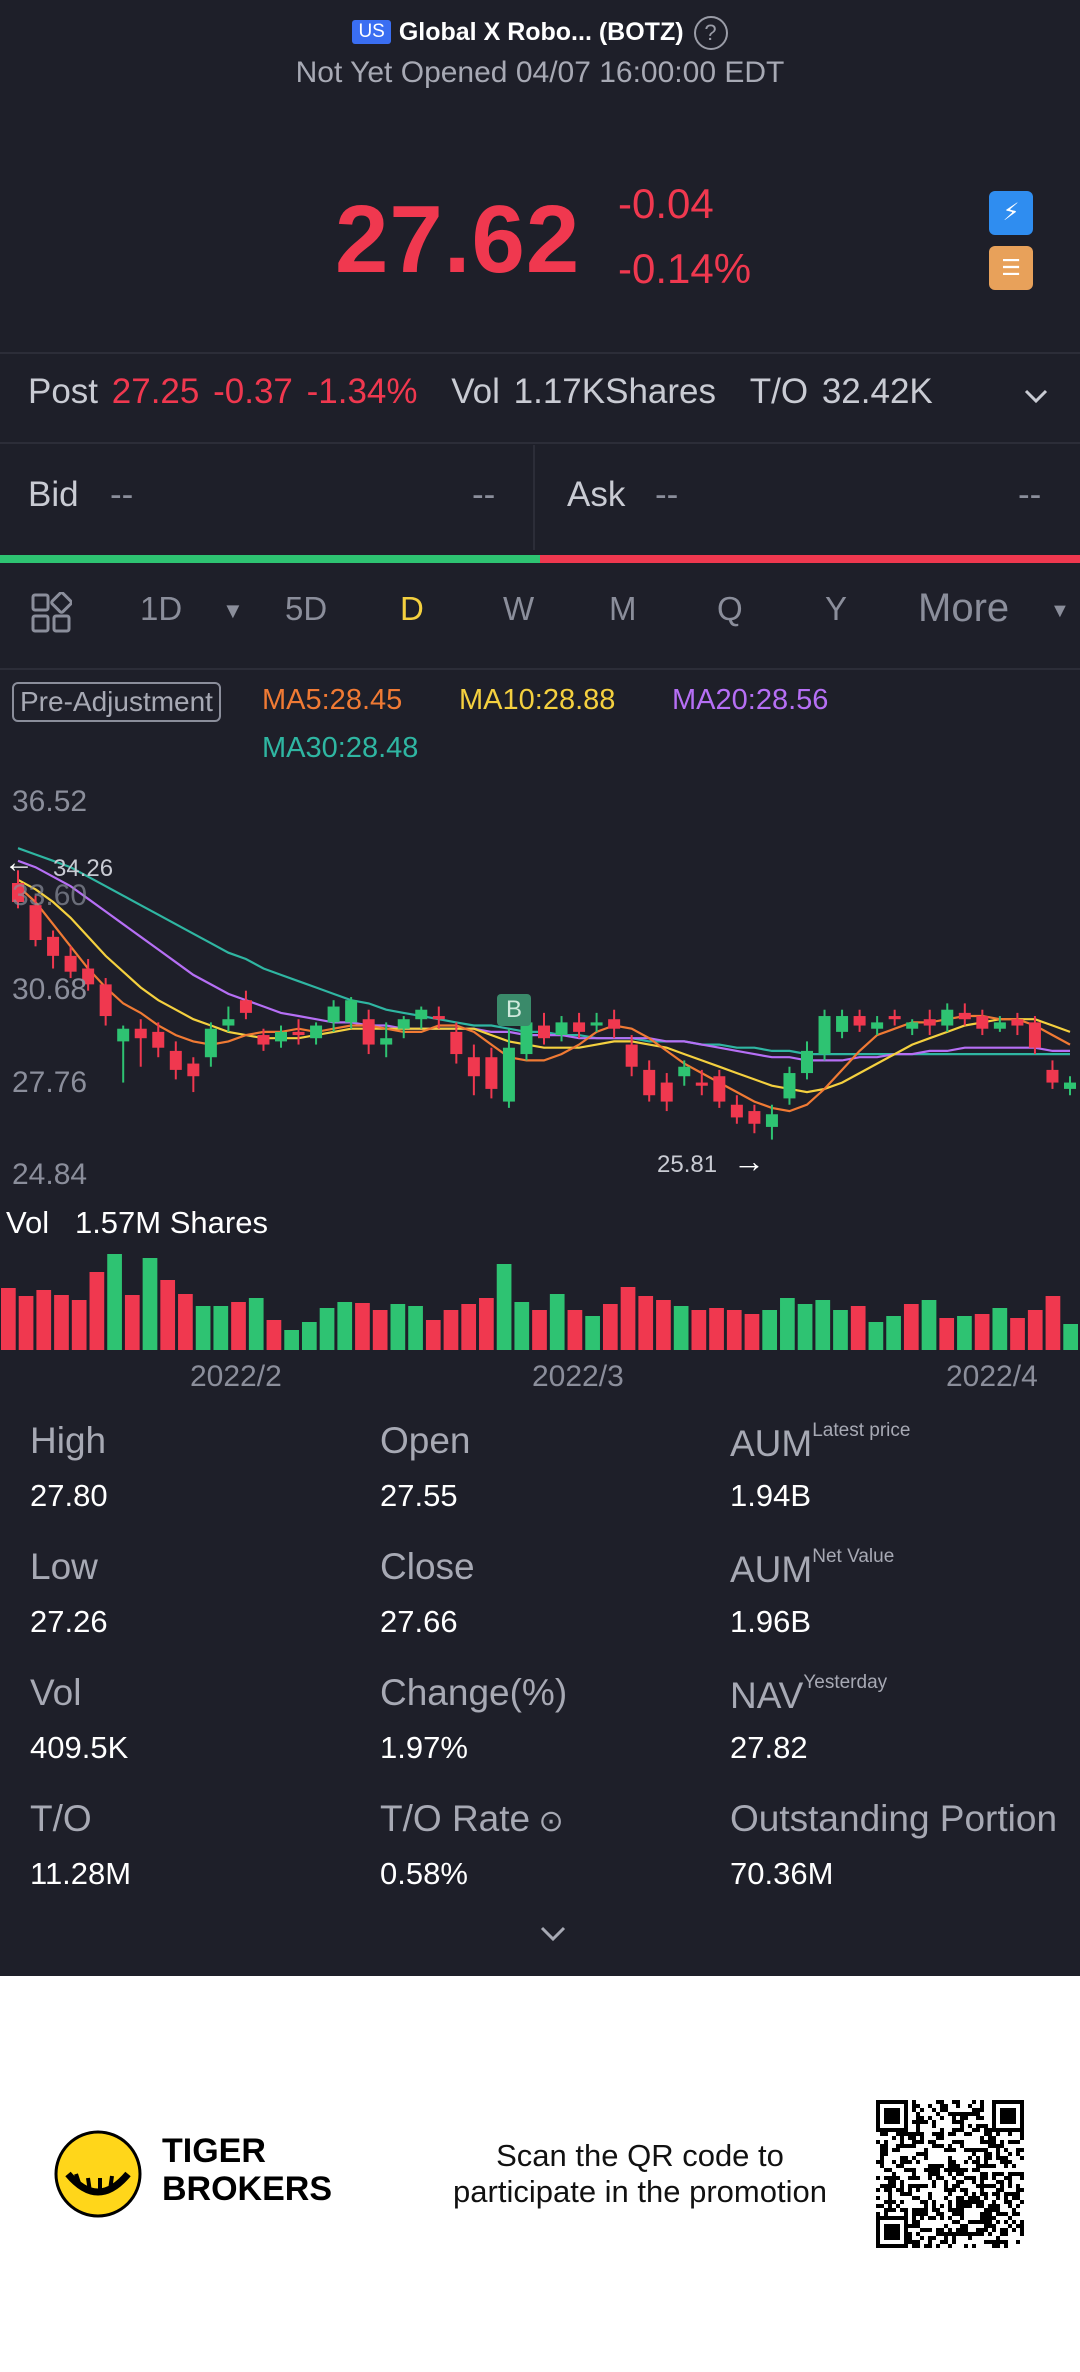 The width and height of the screenshot is (1080, 2372). What do you see at coordinates (640, 2191) in the screenshot?
I see `promo-line-2: participate in the promotion` at bounding box center [640, 2191].